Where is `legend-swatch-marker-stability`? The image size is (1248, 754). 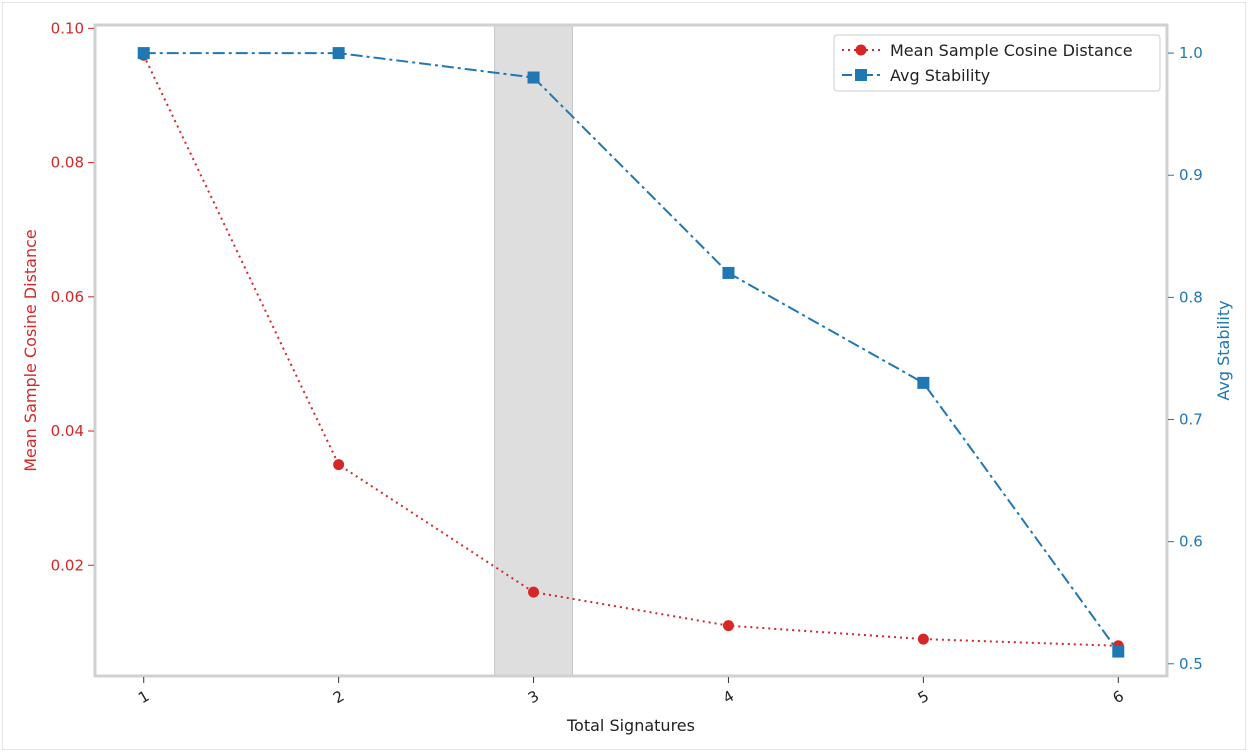 legend-swatch-marker-stability is located at coordinates (861, 75).